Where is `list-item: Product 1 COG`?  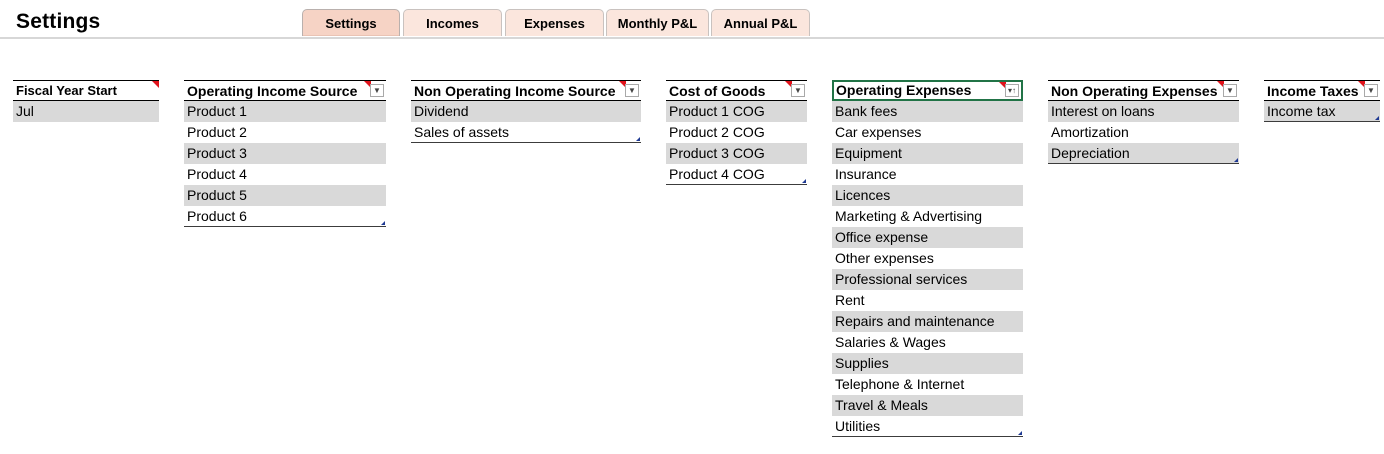
list-item: Product 1 COG is located at coordinates (736, 111).